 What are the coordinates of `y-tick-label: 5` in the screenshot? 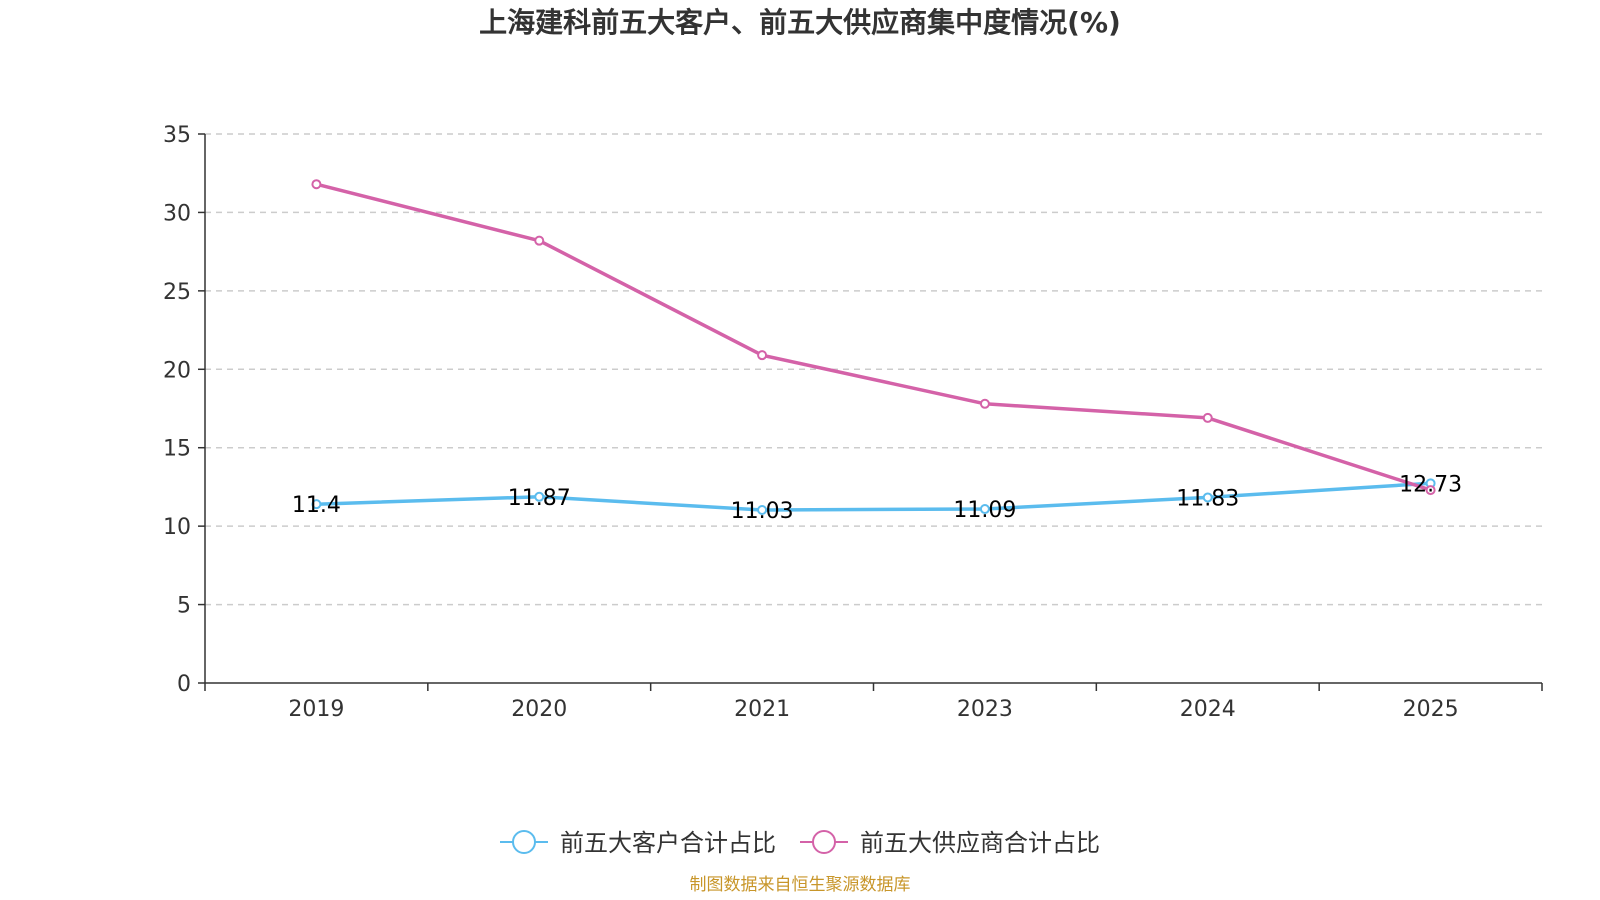 It's located at (184, 606).